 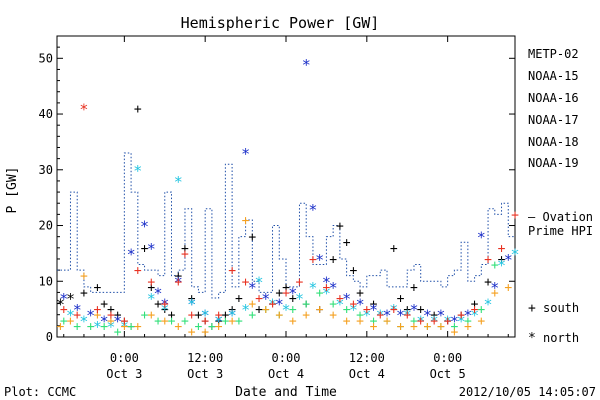 What do you see at coordinates (561, 308) in the screenshot?
I see `legend-south-label: south` at bounding box center [561, 308].